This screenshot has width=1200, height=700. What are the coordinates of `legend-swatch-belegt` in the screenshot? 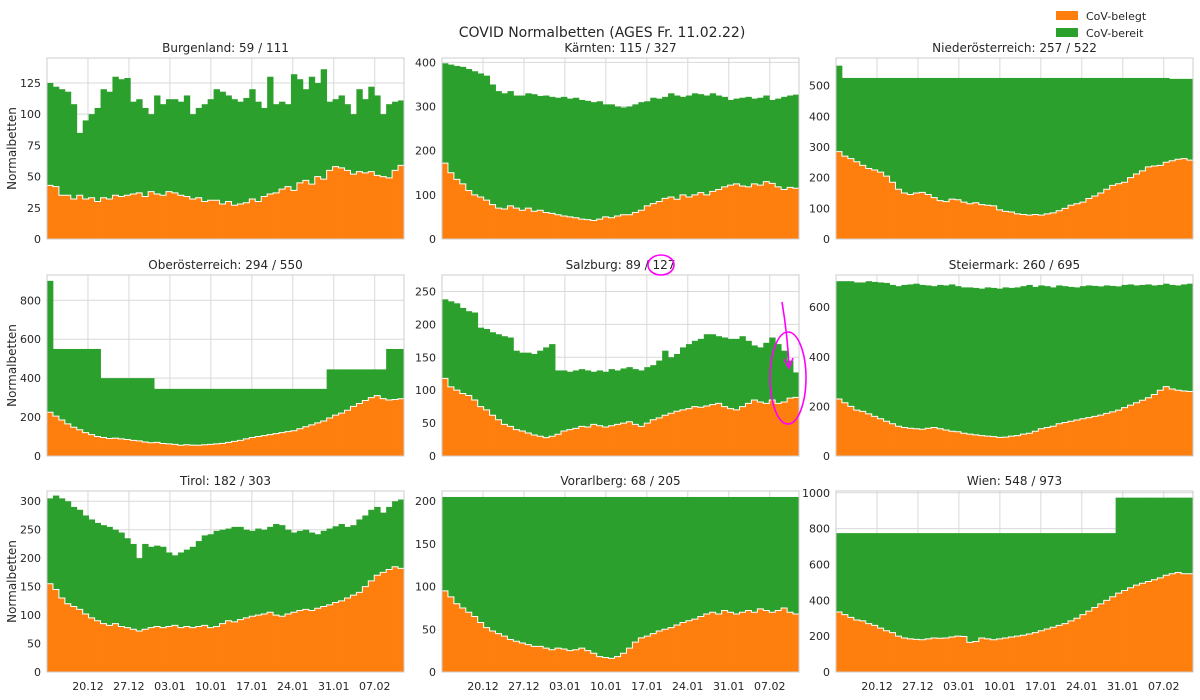 It's located at (1067, 15).